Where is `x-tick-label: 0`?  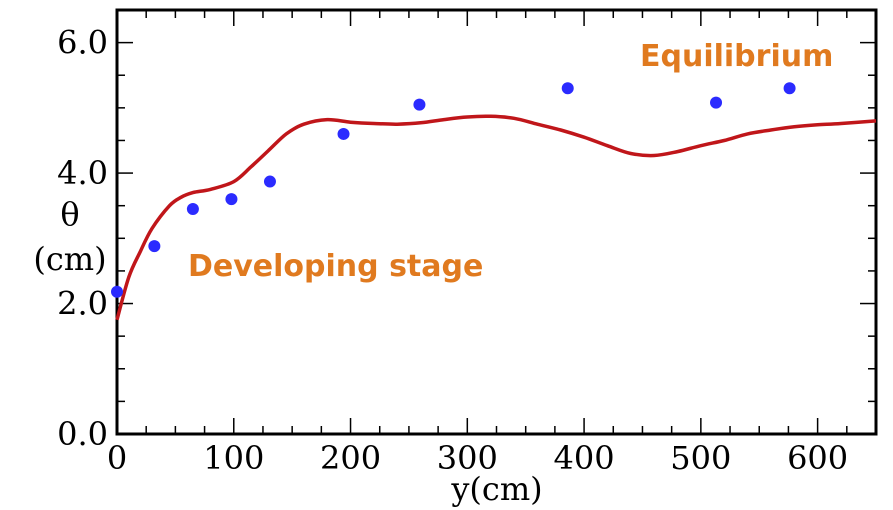
x-tick-label: 0 is located at coordinates (117, 458).